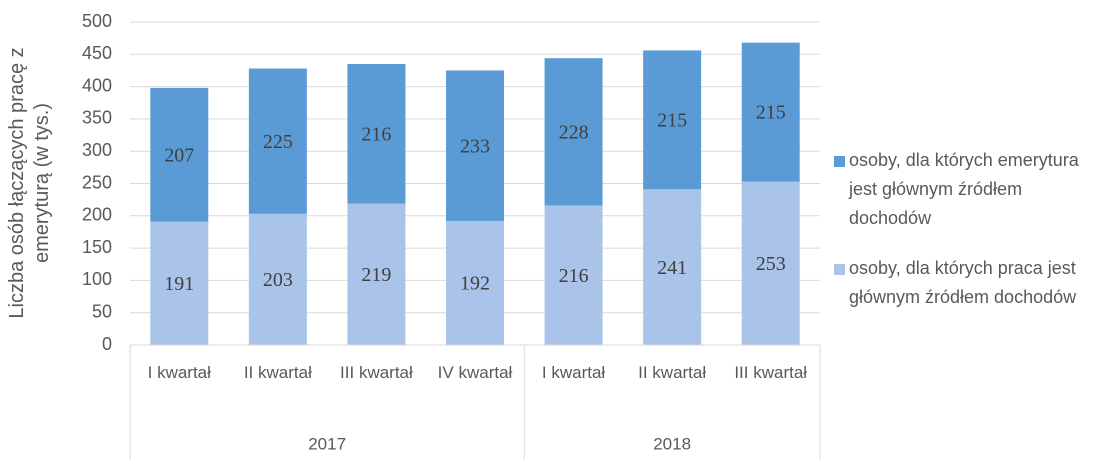 The width and height of the screenshot is (1105, 460). What do you see at coordinates (97, 215) in the screenshot?
I see `y-tick-label: 200` at bounding box center [97, 215].